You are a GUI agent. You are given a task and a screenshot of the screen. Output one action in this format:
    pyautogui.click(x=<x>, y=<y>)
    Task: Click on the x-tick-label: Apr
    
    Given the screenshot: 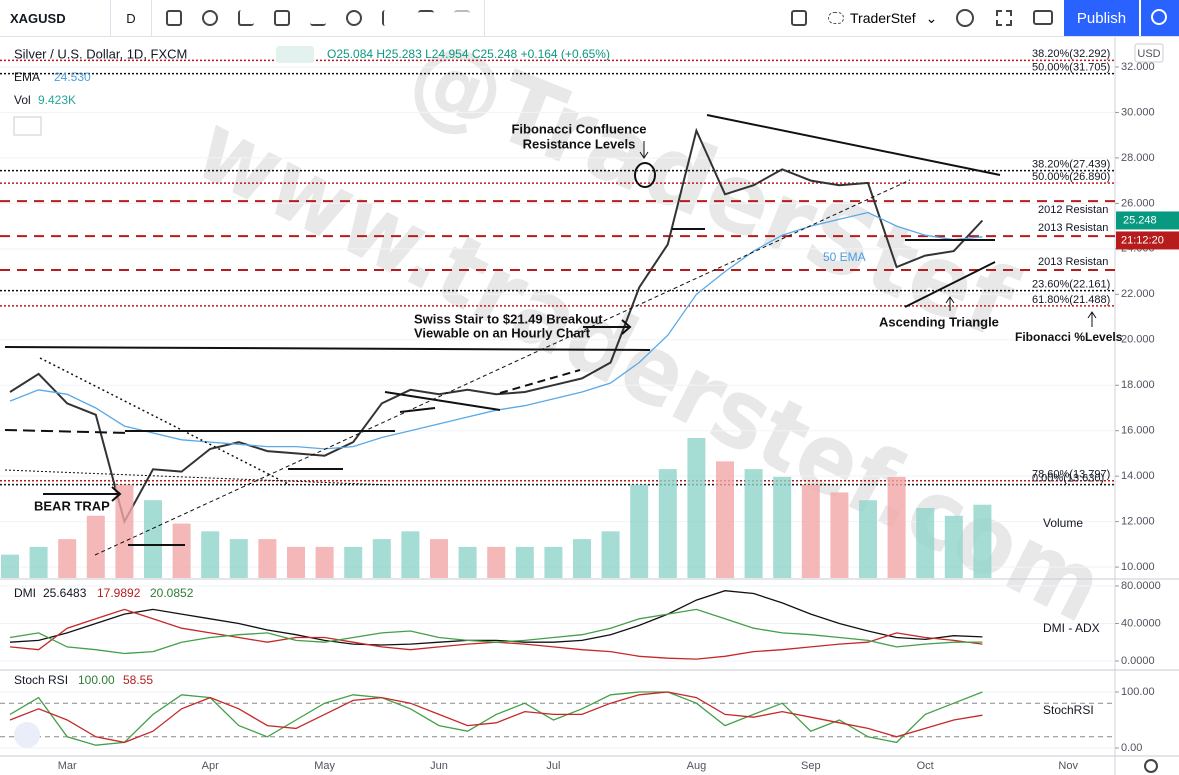 What is the action you would take?
    pyautogui.click(x=210, y=766)
    